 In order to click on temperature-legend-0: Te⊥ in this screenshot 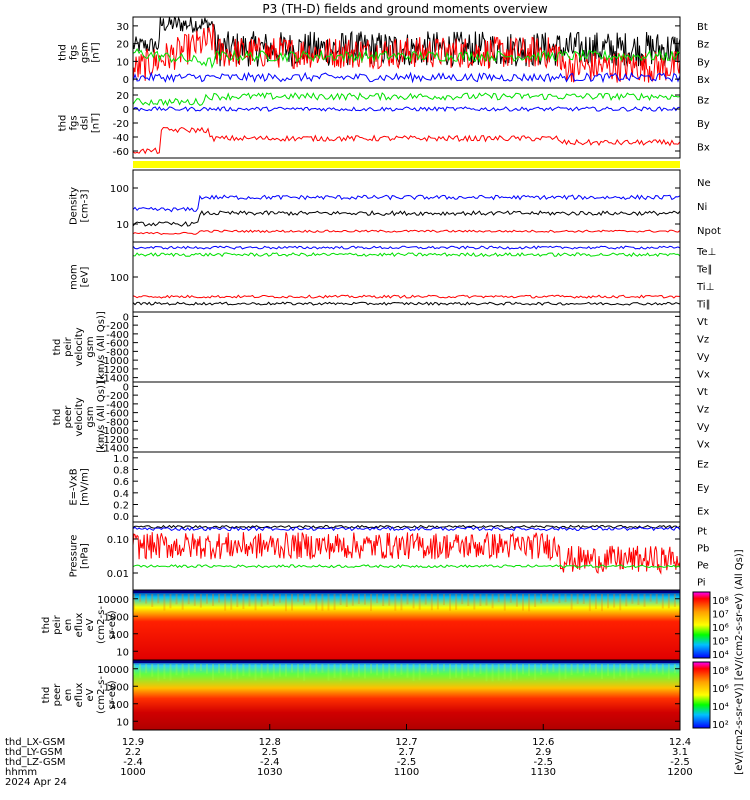, I will do `click(706, 252)`.